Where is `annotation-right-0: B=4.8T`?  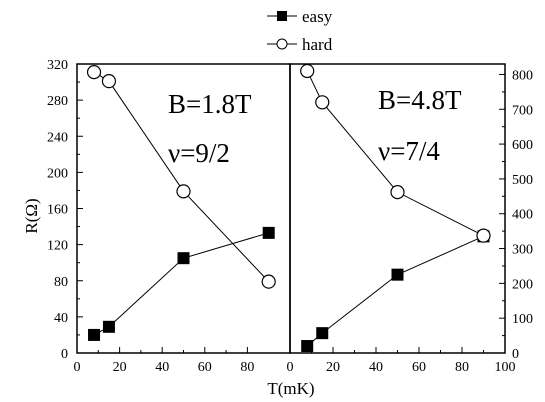
annotation-right-0: B=4.8T is located at coordinates (420, 100).